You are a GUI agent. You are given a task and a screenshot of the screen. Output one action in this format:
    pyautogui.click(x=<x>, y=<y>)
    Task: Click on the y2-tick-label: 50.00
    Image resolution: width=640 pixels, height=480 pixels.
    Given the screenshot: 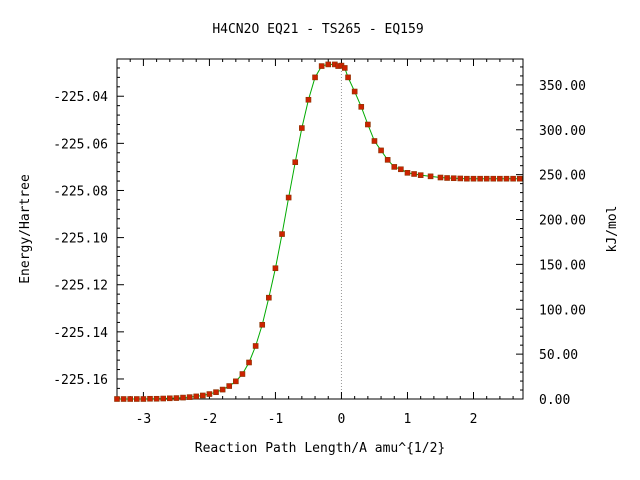 What is the action you would take?
    pyautogui.click(x=558, y=355)
    